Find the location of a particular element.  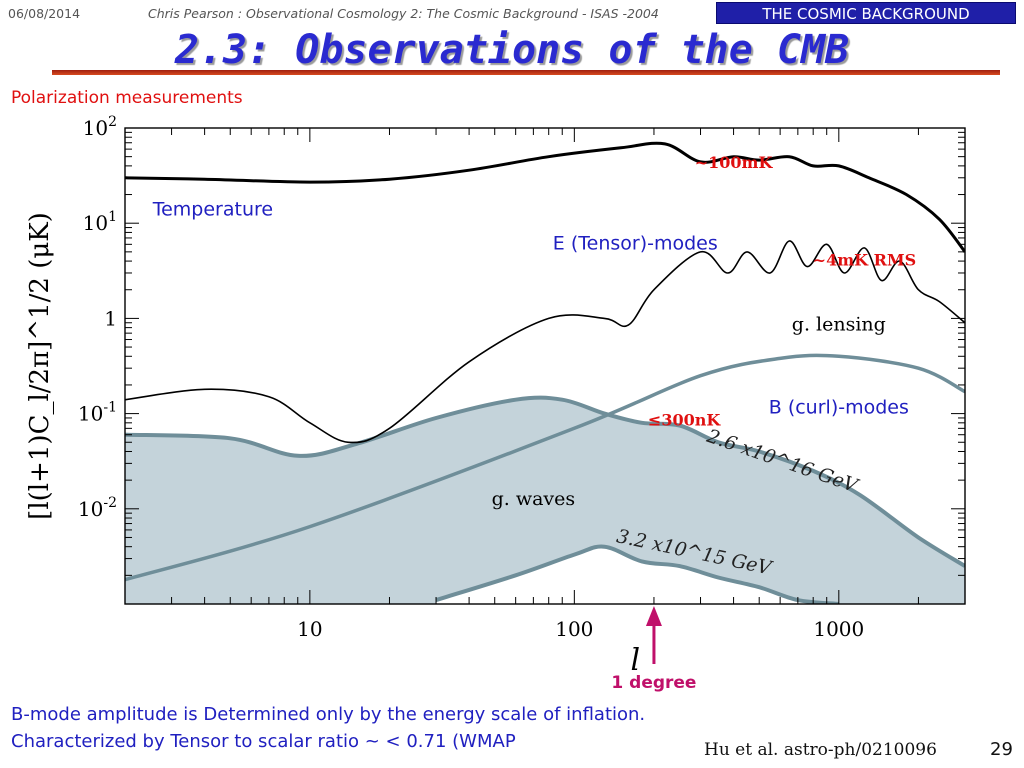

x-tick-label: 10 is located at coordinates (309, 629).